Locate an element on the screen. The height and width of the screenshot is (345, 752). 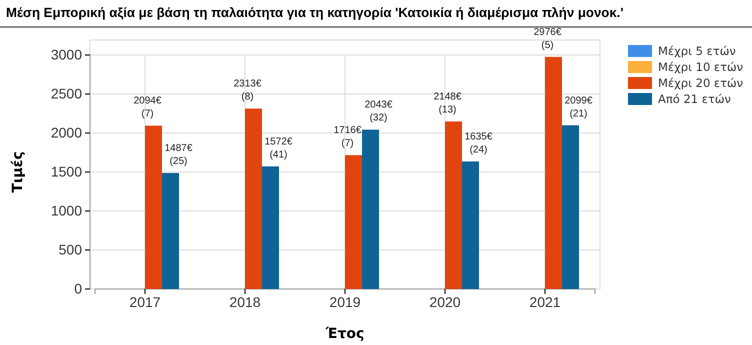
data-label: 2148€ (13) is located at coordinates (448, 103).